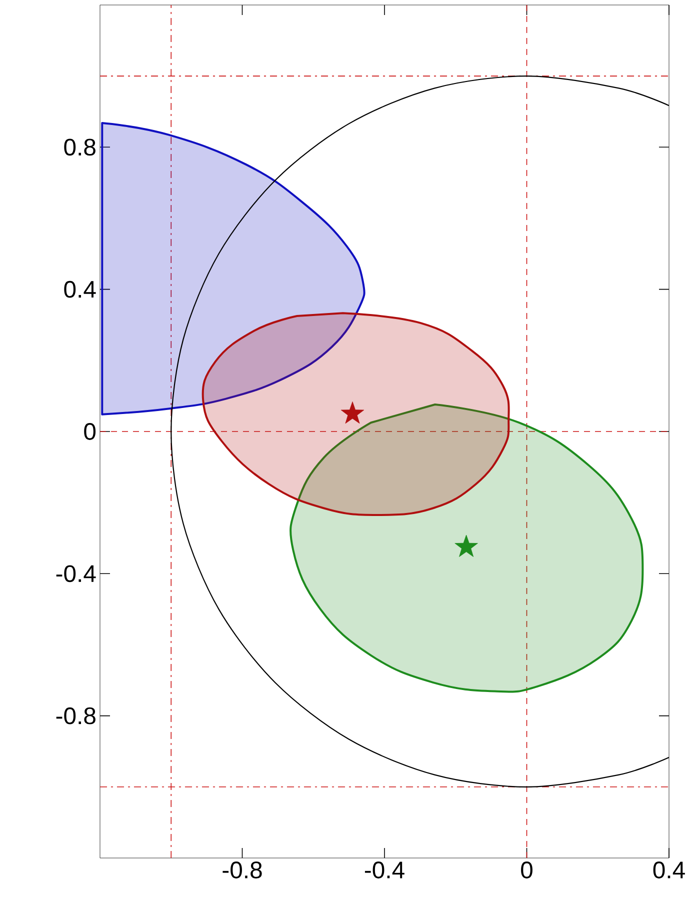 Image resolution: width=694 pixels, height=910 pixels. I want to click on x-tick-label: -0.4, so click(384, 870).